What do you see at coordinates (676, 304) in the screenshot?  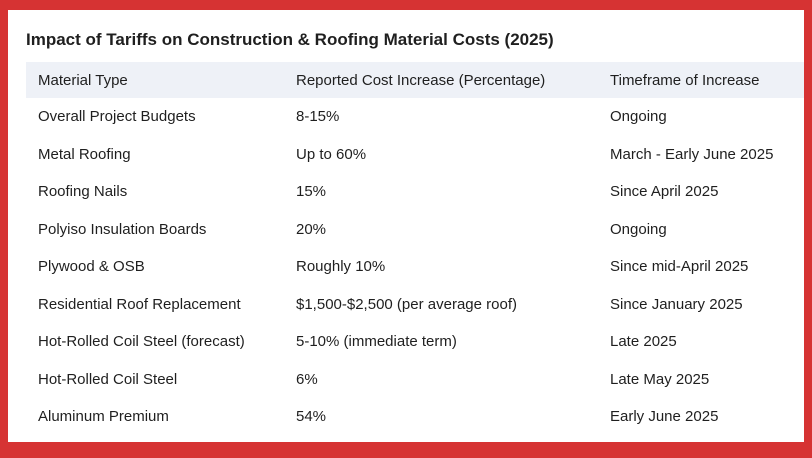 I see `table-cell: Since January 2025` at bounding box center [676, 304].